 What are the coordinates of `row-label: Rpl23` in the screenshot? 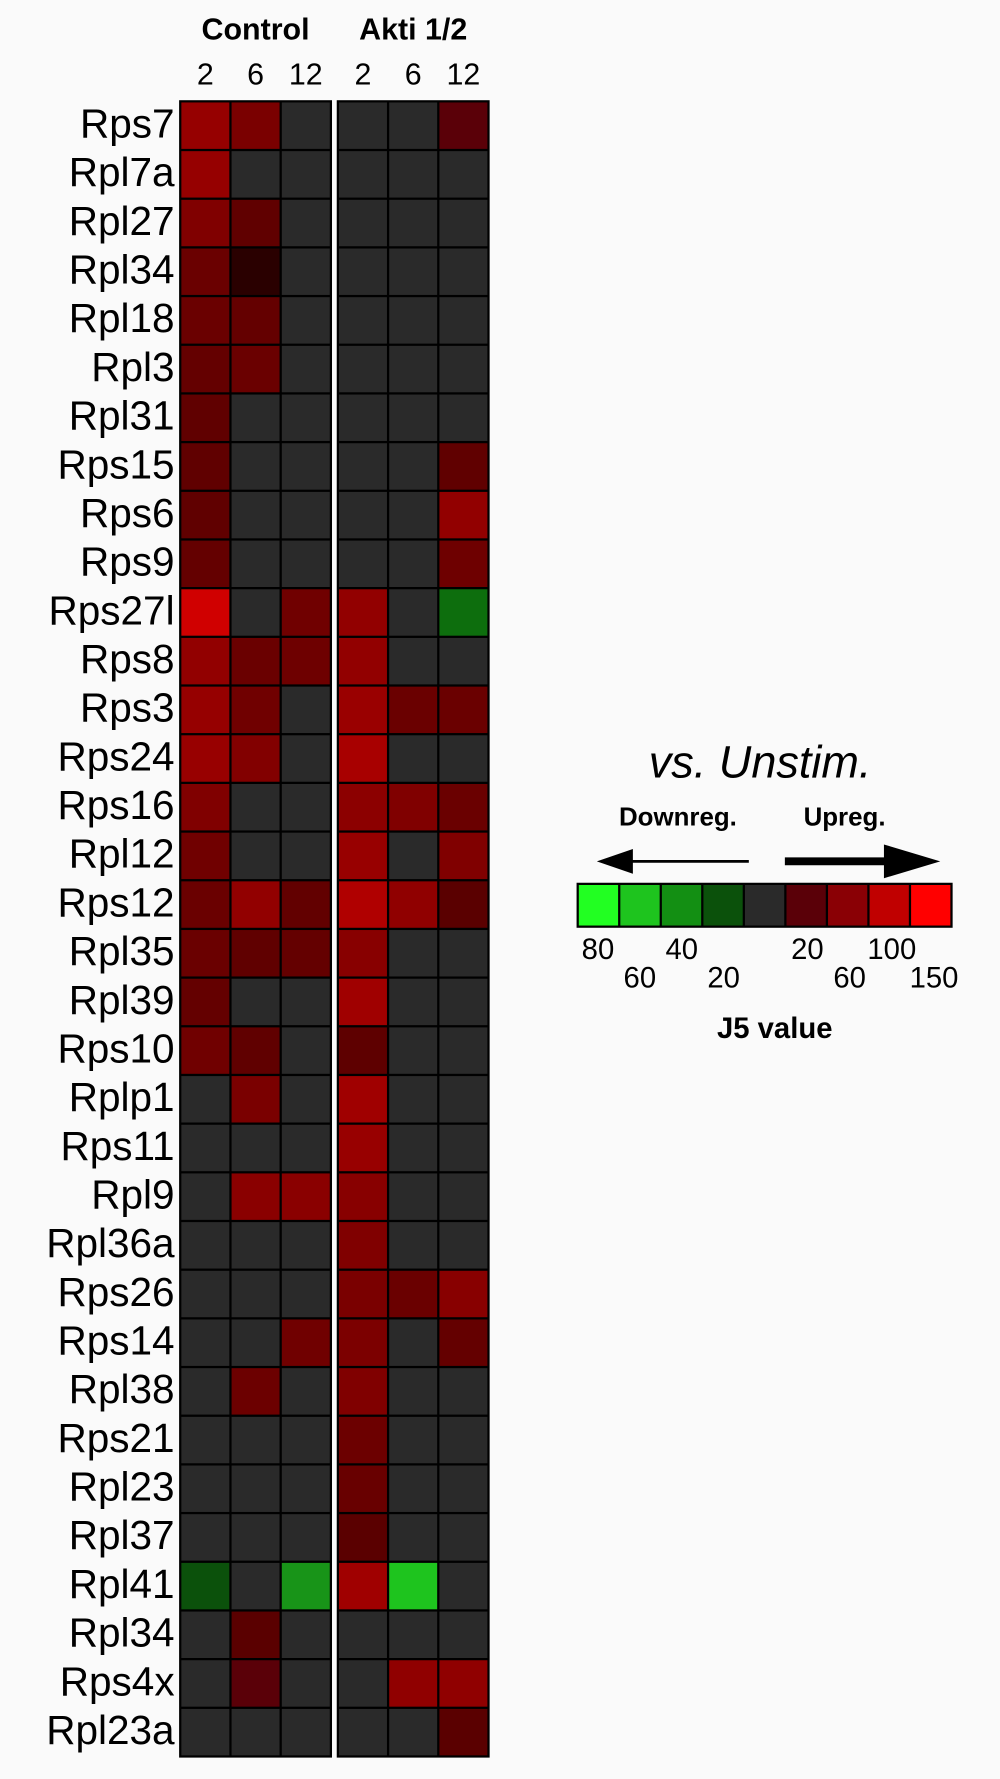 It's located at (122, 1487).